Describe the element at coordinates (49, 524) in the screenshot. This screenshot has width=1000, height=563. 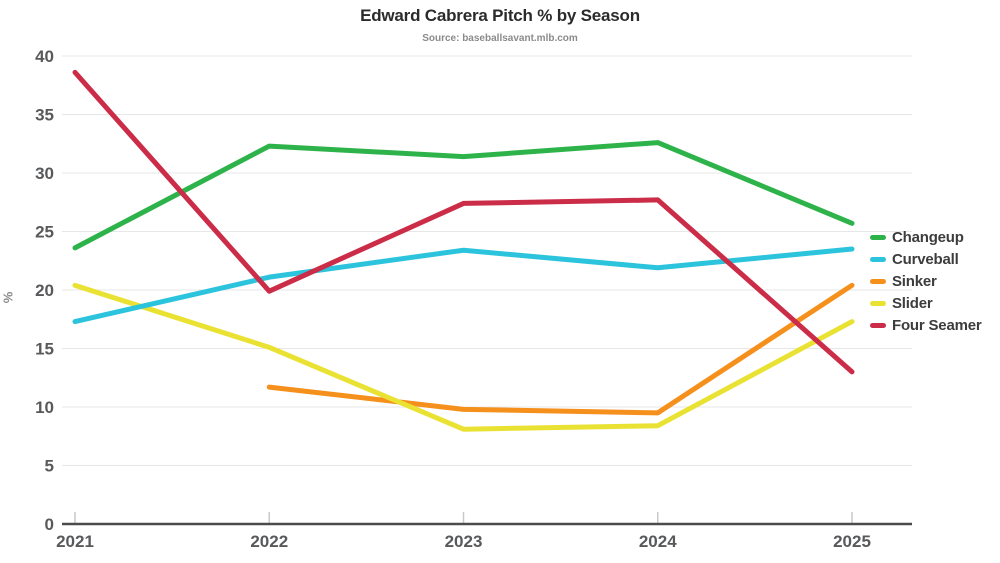
I see `y-tick-label: 0` at that location.